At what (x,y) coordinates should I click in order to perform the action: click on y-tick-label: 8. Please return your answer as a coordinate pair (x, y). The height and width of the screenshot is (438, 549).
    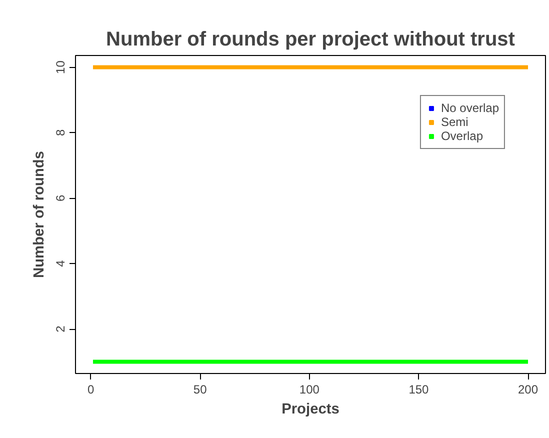
    Looking at the image, I should click on (61, 132).